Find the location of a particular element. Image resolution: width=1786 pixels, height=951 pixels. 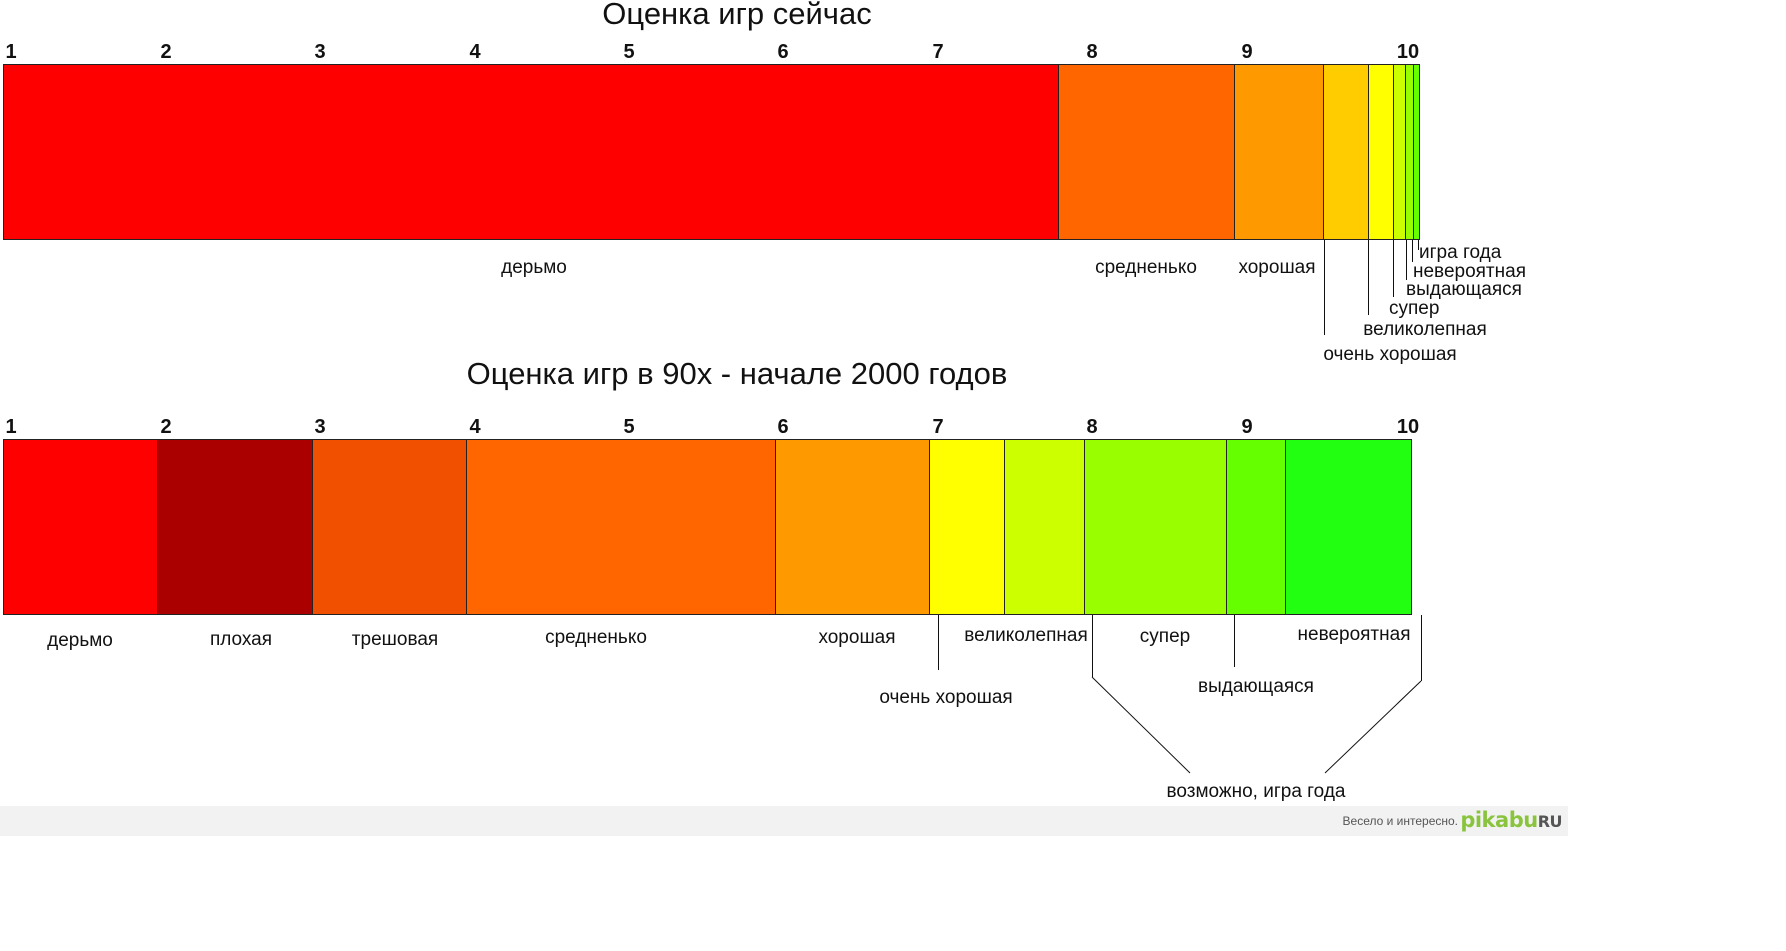

label-bad: плохая is located at coordinates (241, 639).